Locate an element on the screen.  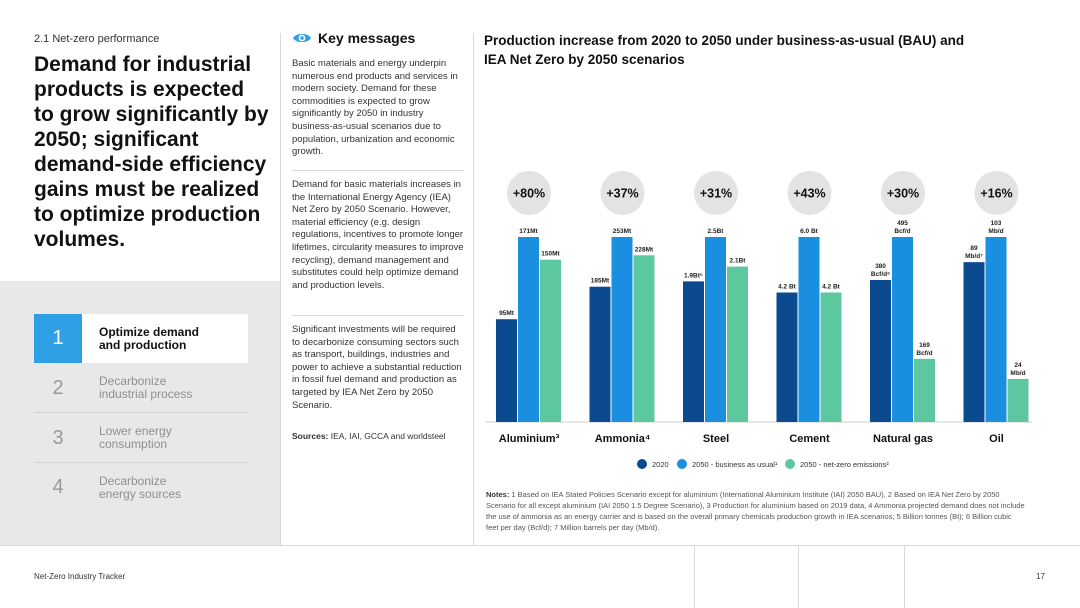
nav-item-label: Decarbonize energy sources is located at coordinates (140, 487).